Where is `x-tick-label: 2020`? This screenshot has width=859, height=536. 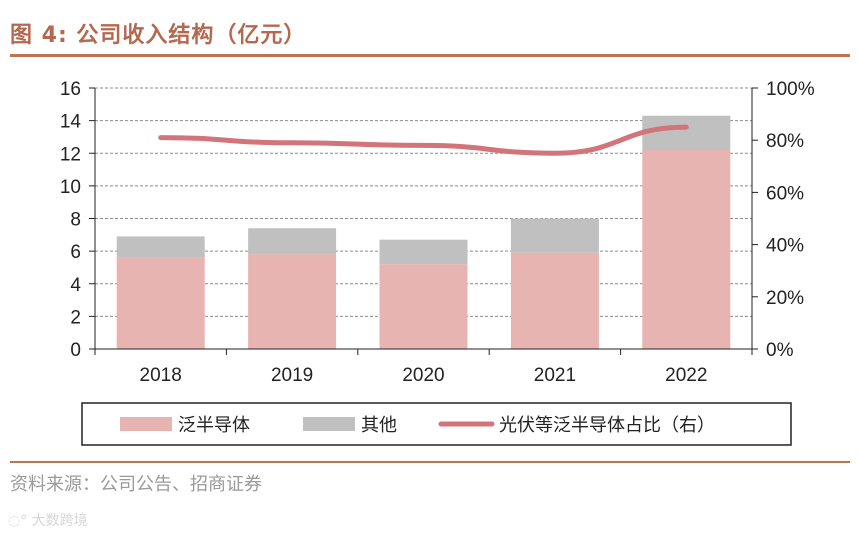 x-tick-label: 2020 is located at coordinates (423, 375).